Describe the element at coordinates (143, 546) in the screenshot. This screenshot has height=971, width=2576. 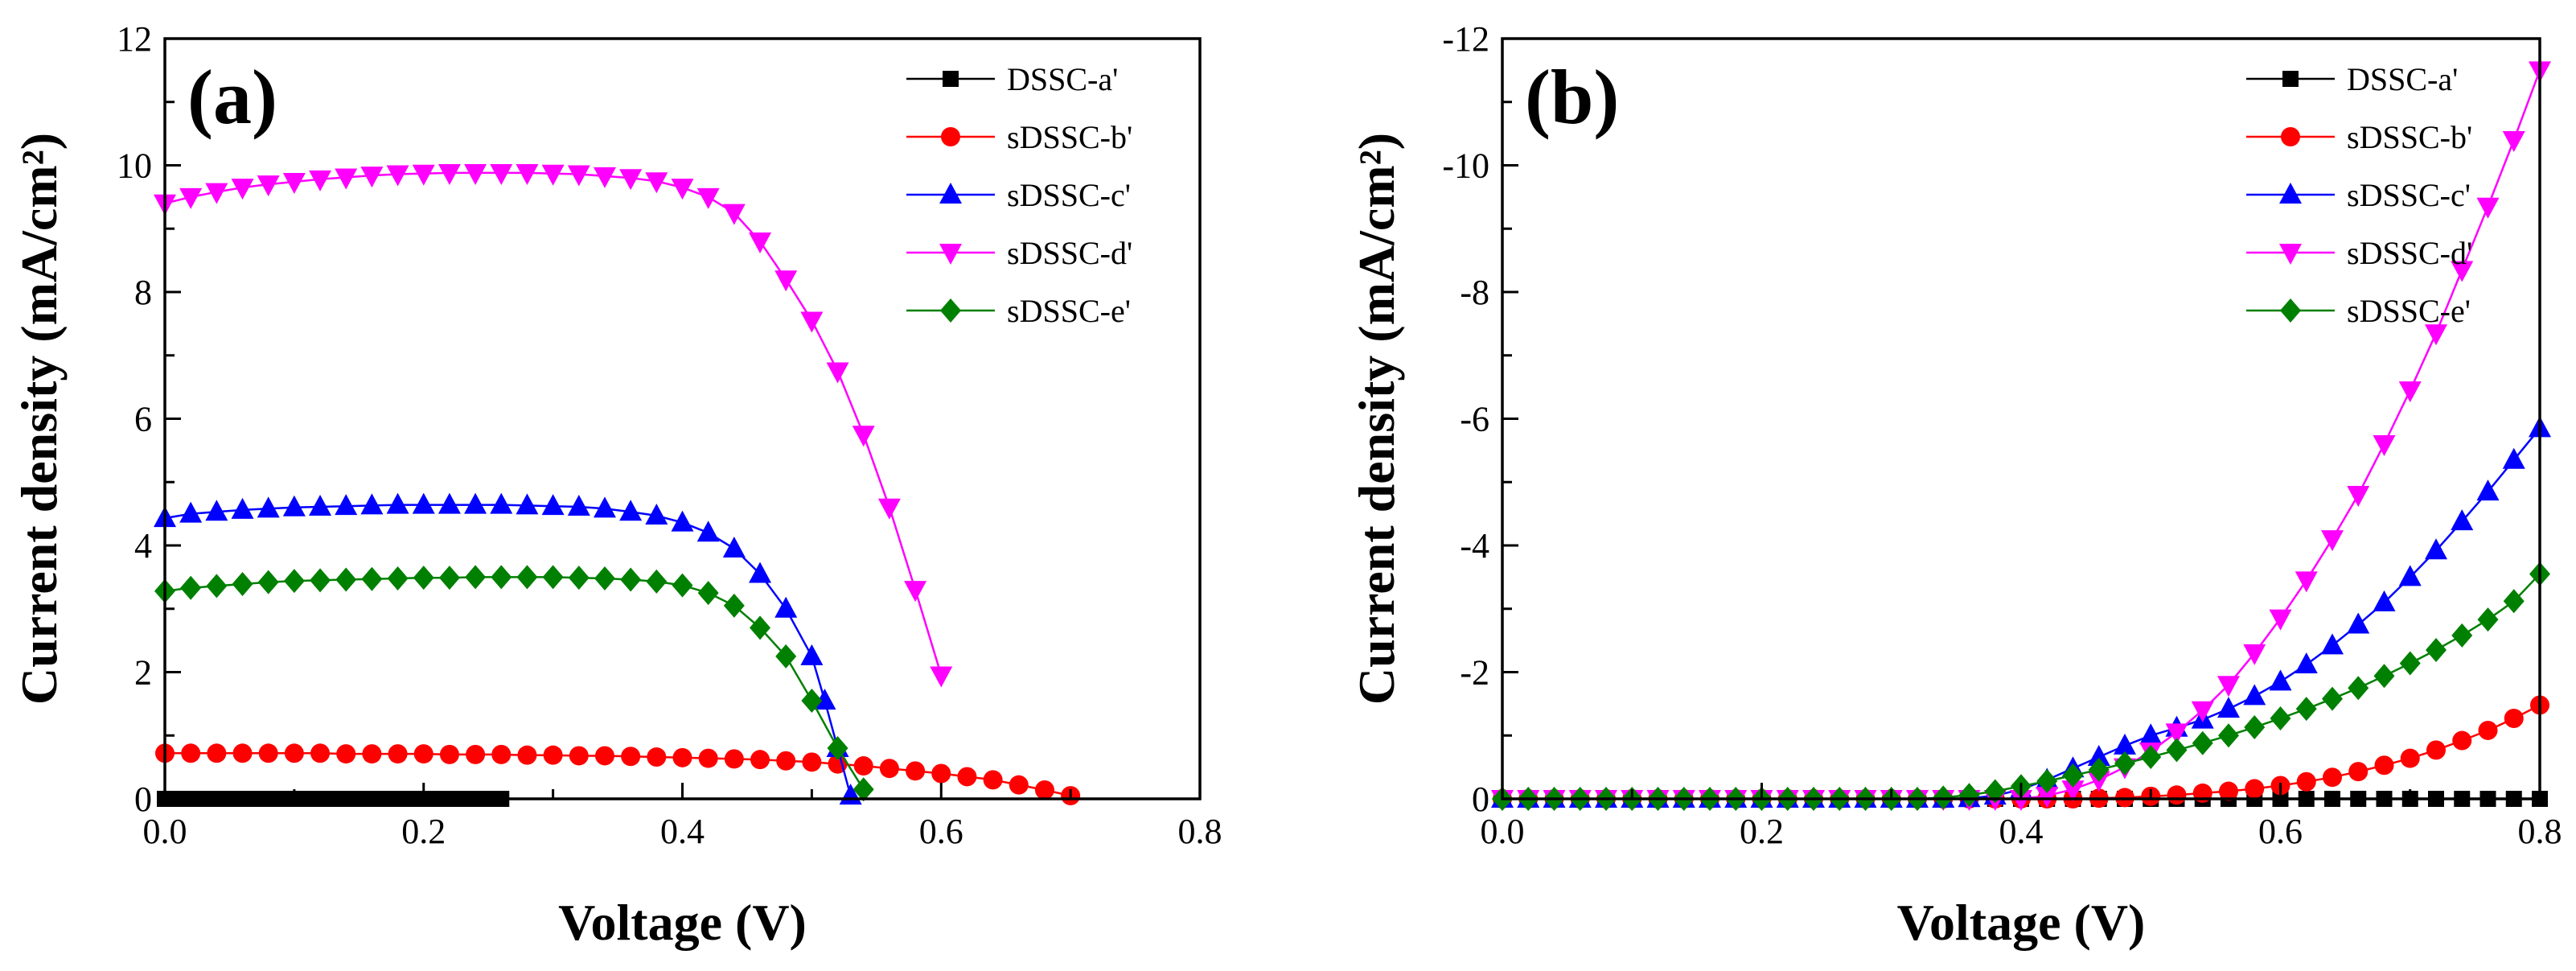
I see `y-tick-label: 4` at that location.